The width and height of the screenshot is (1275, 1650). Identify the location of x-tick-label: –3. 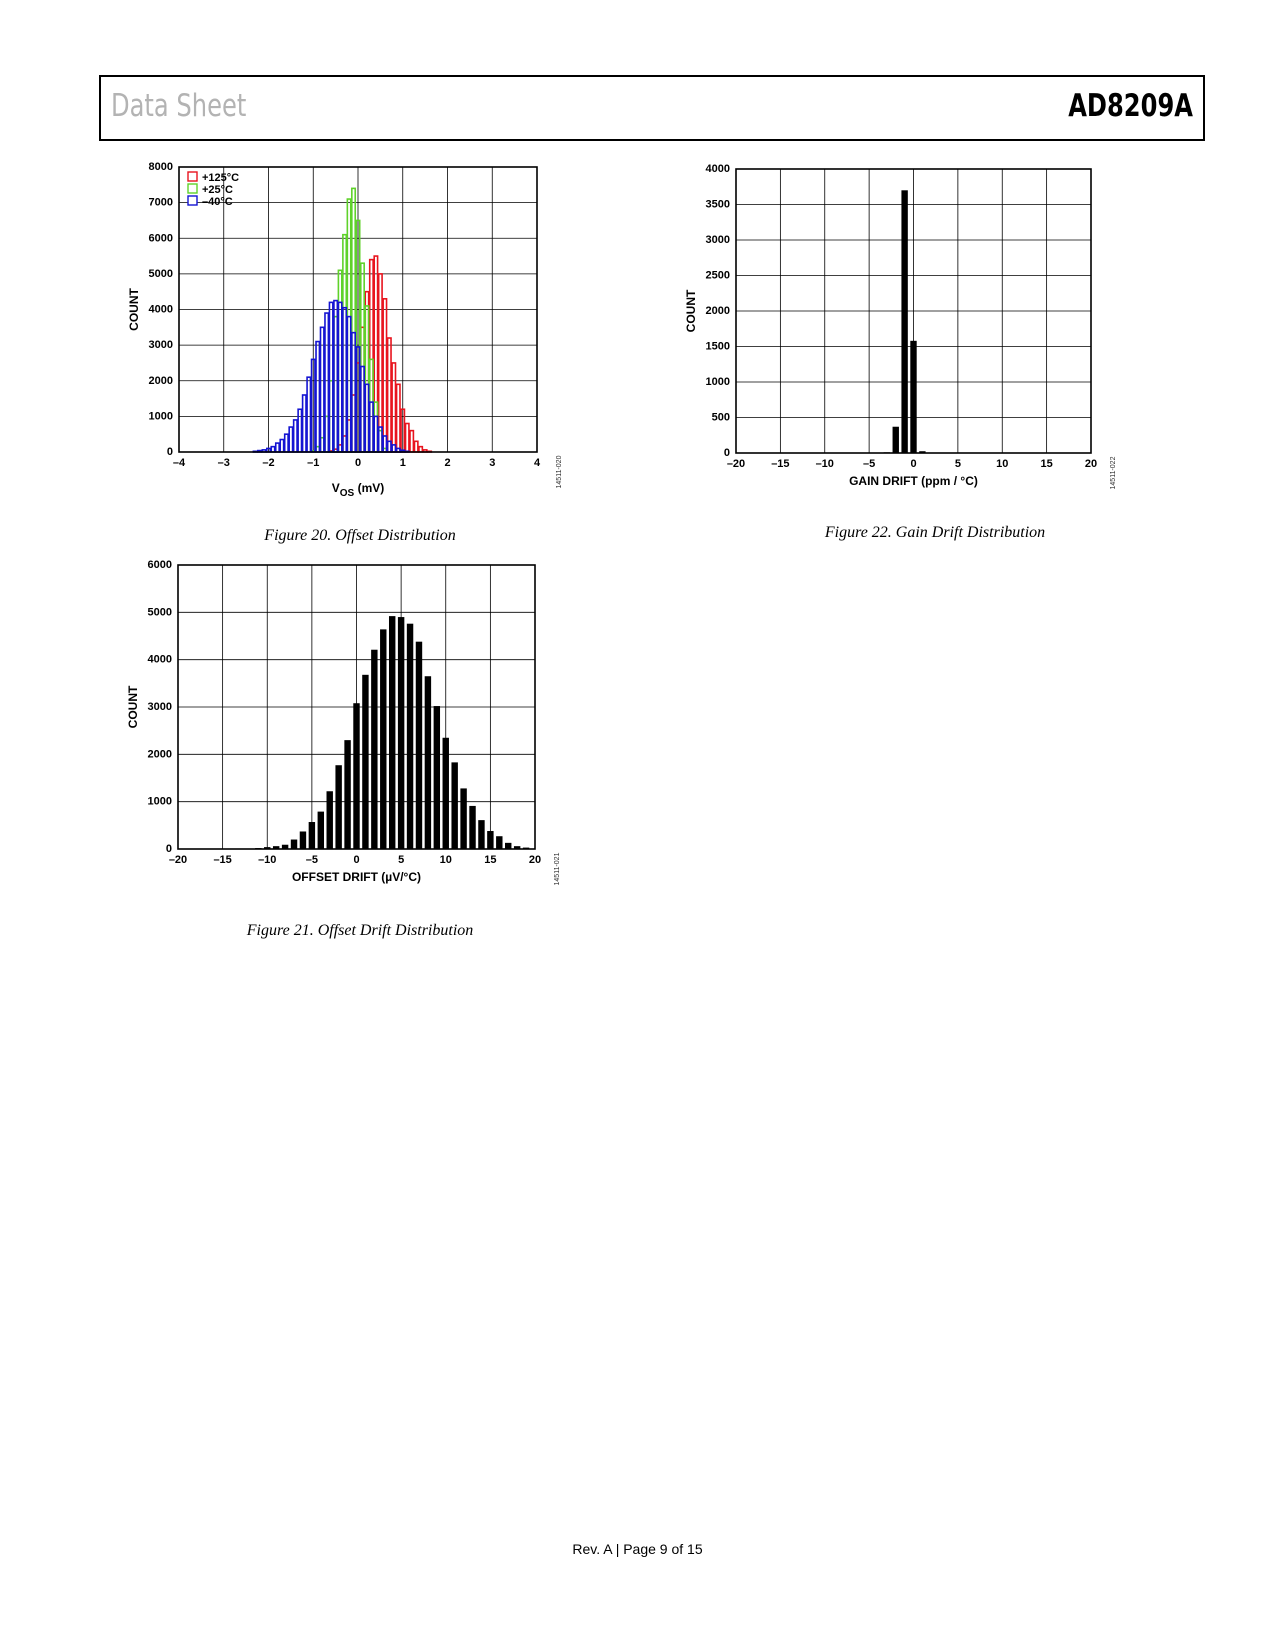
(224, 463).